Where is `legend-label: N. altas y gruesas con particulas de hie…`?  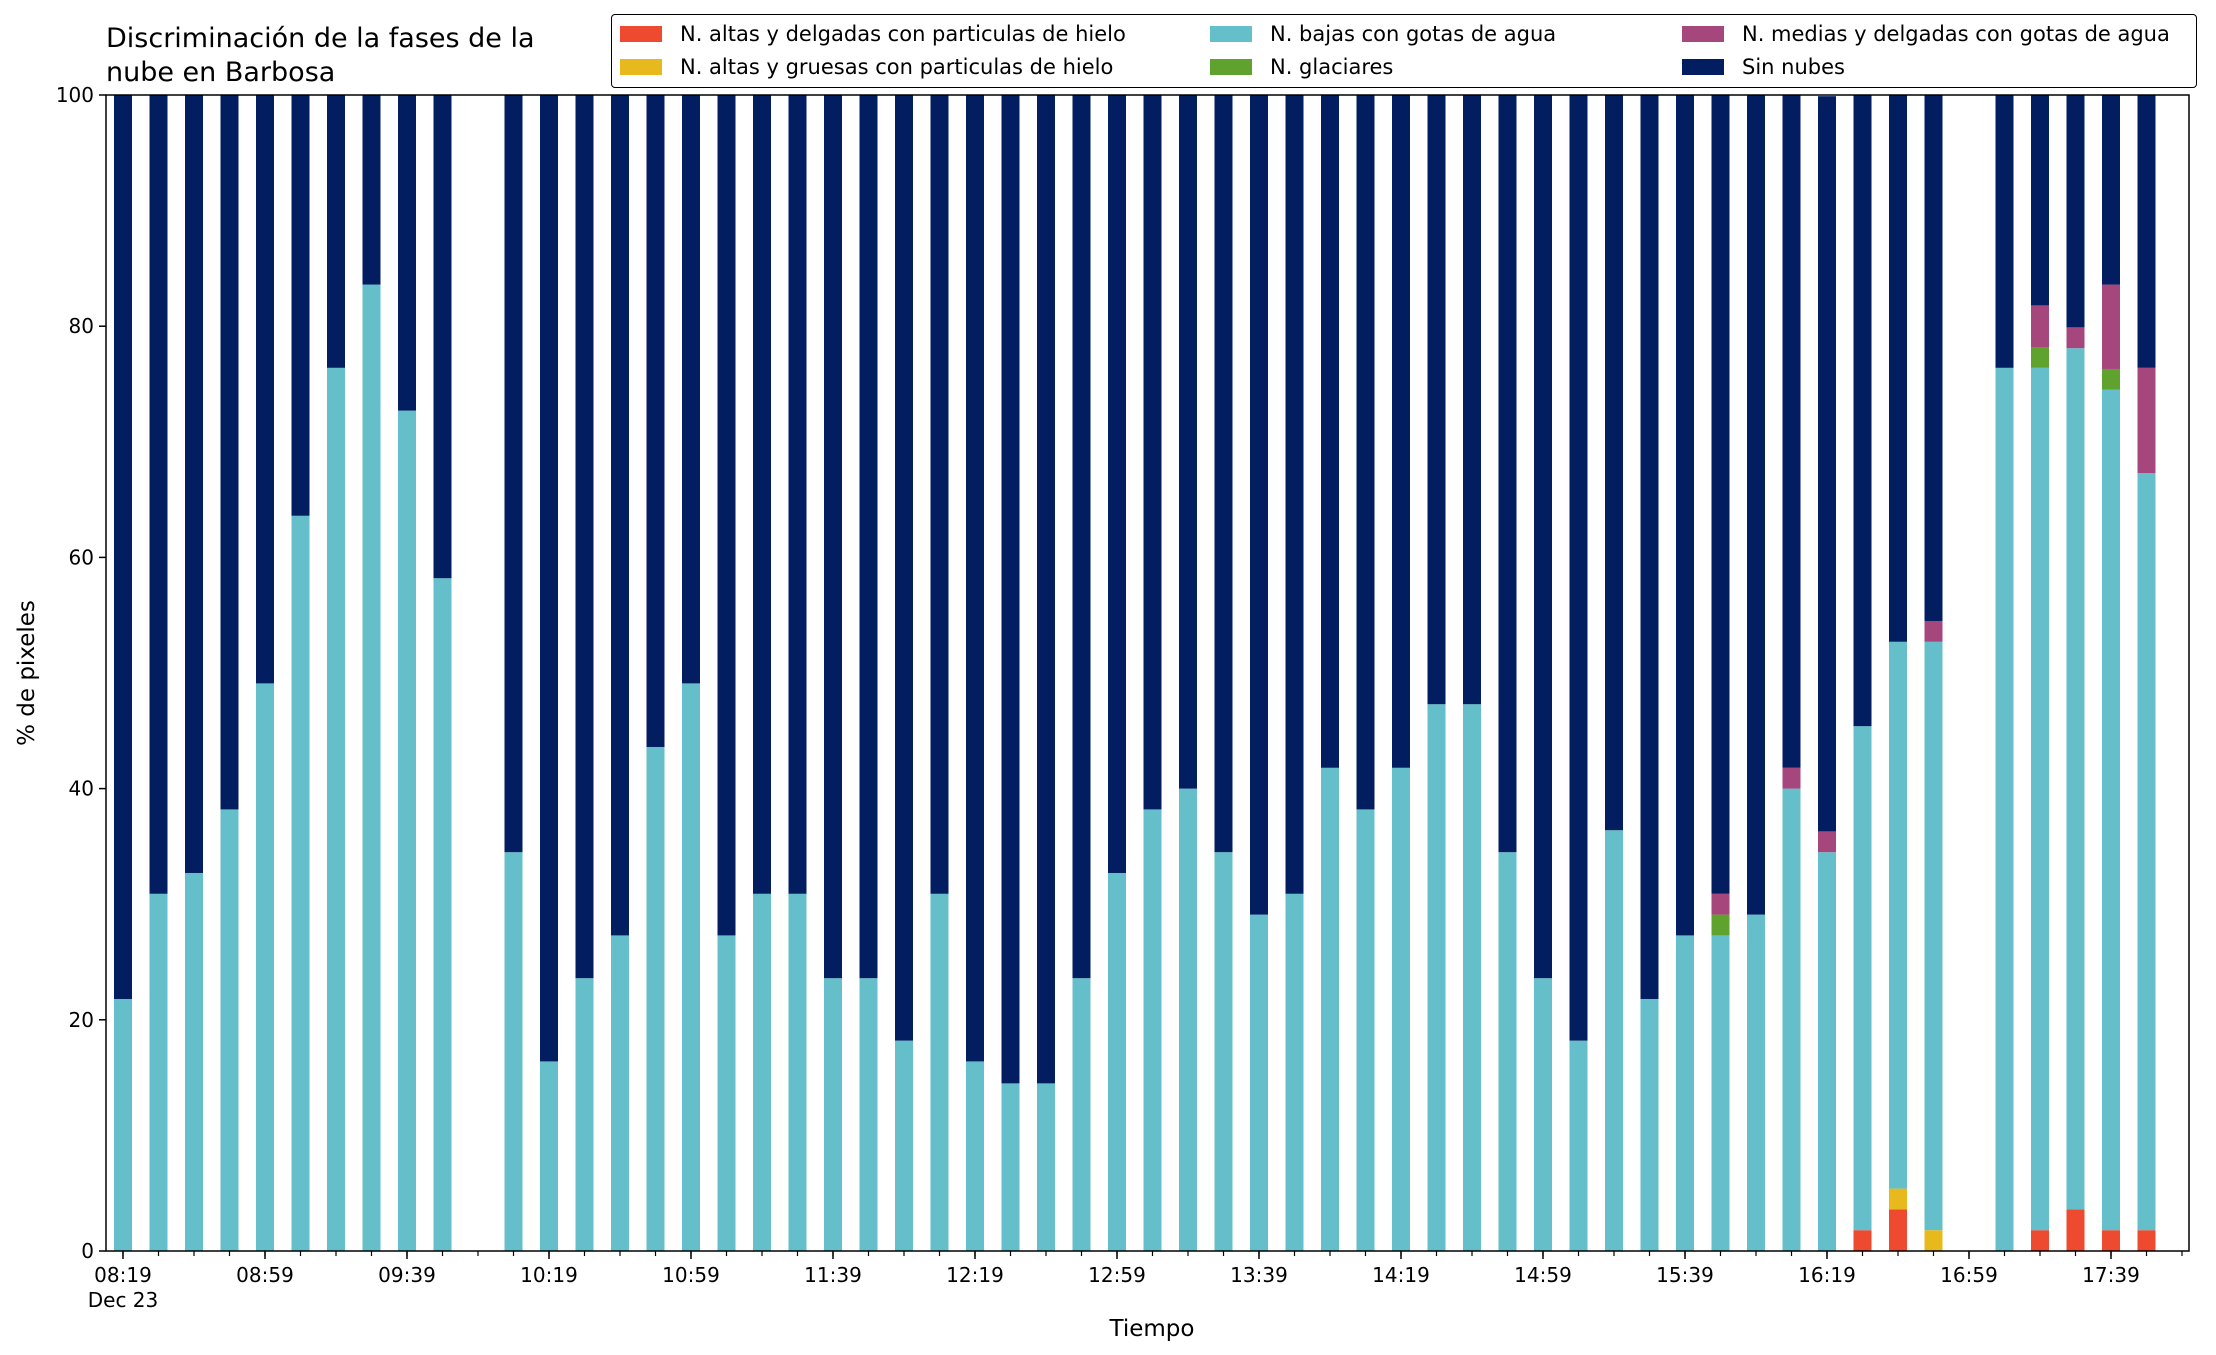 legend-label: N. altas y gruesas con particulas de hie… is located at coordinates (897, 67).